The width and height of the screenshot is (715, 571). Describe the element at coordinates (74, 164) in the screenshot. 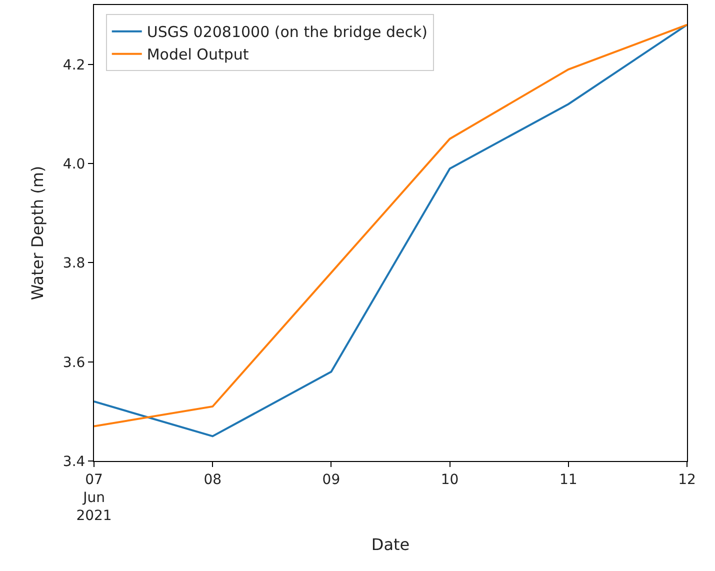

I see `y-tick-label: 4.0` at that location.